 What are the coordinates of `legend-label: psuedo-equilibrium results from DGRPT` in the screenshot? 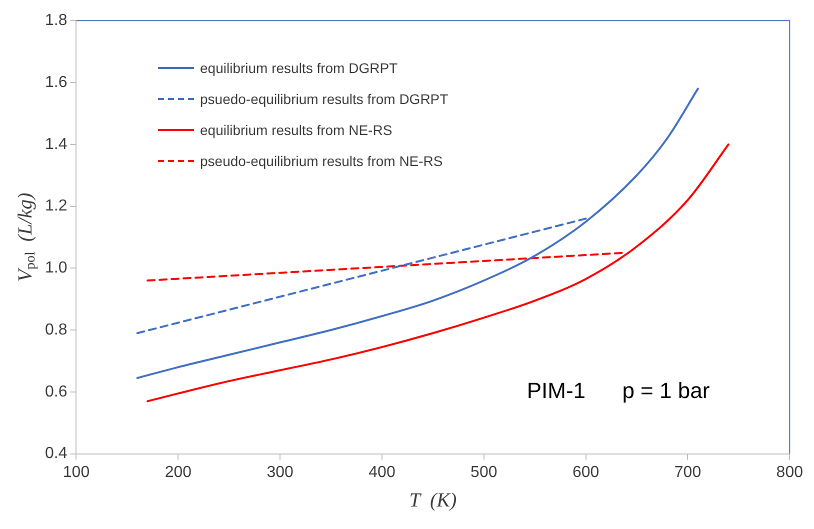 It's located at (324, 98).